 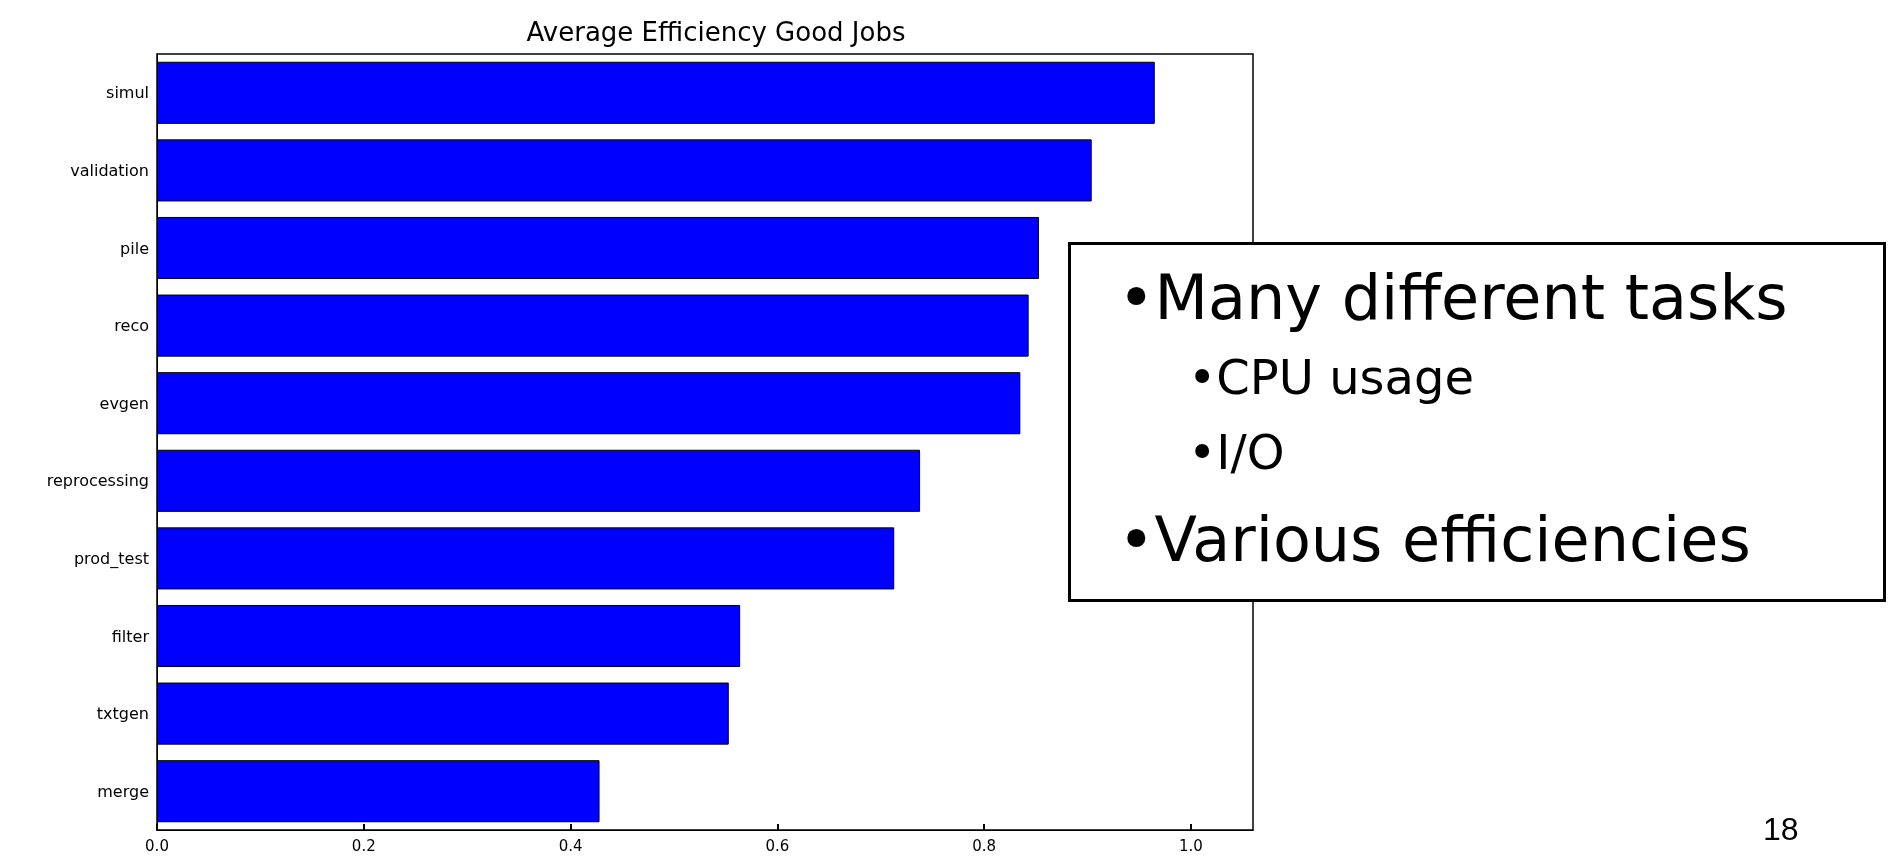 I want to click on y-tick-label: reprocessing, so click(x=97, y=481).